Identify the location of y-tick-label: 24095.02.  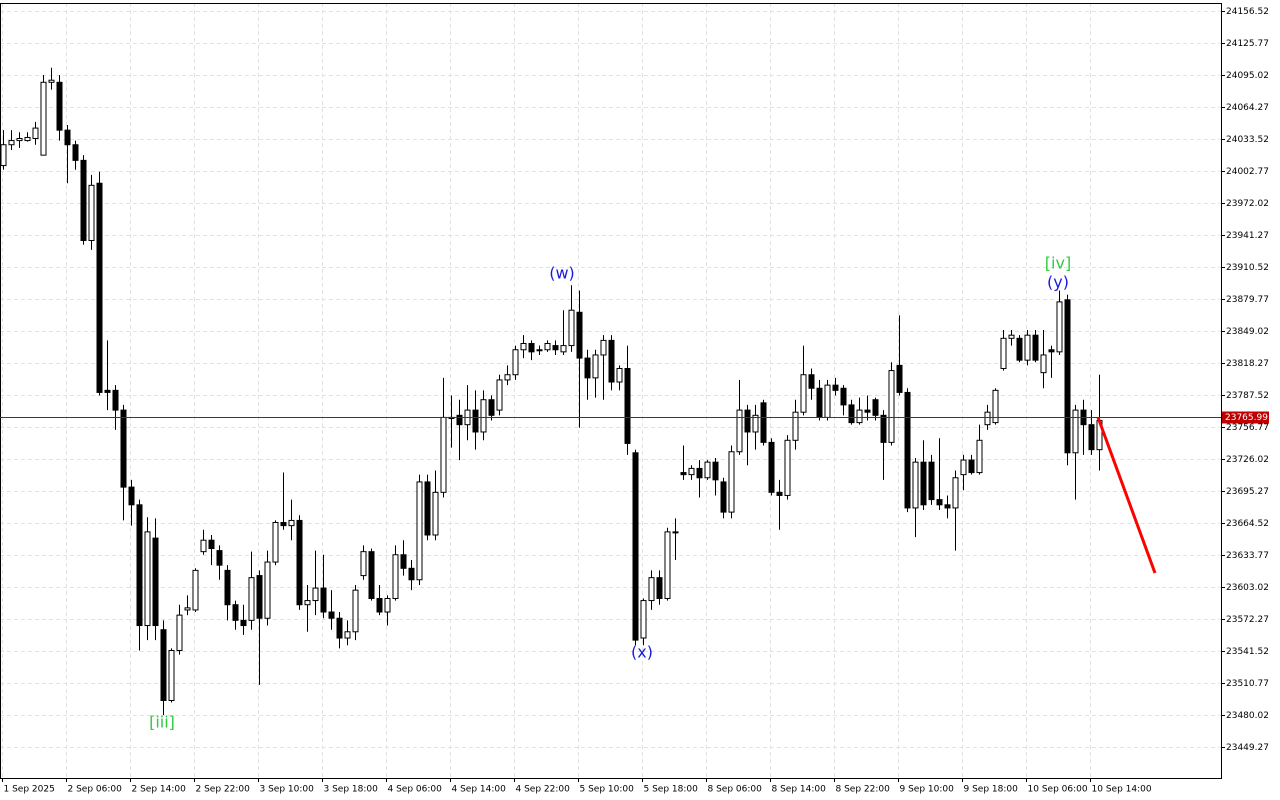
(1247, 76).